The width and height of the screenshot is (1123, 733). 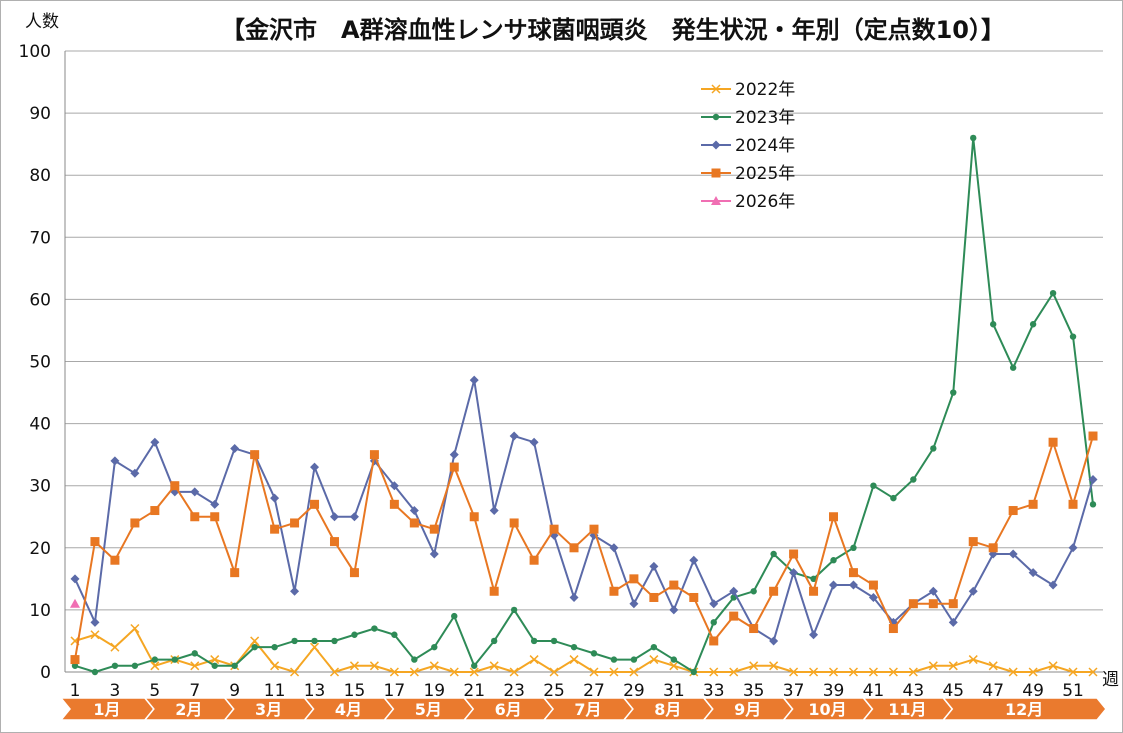 I want to click on legend-item: 2026年, so click(x=748, y=202).